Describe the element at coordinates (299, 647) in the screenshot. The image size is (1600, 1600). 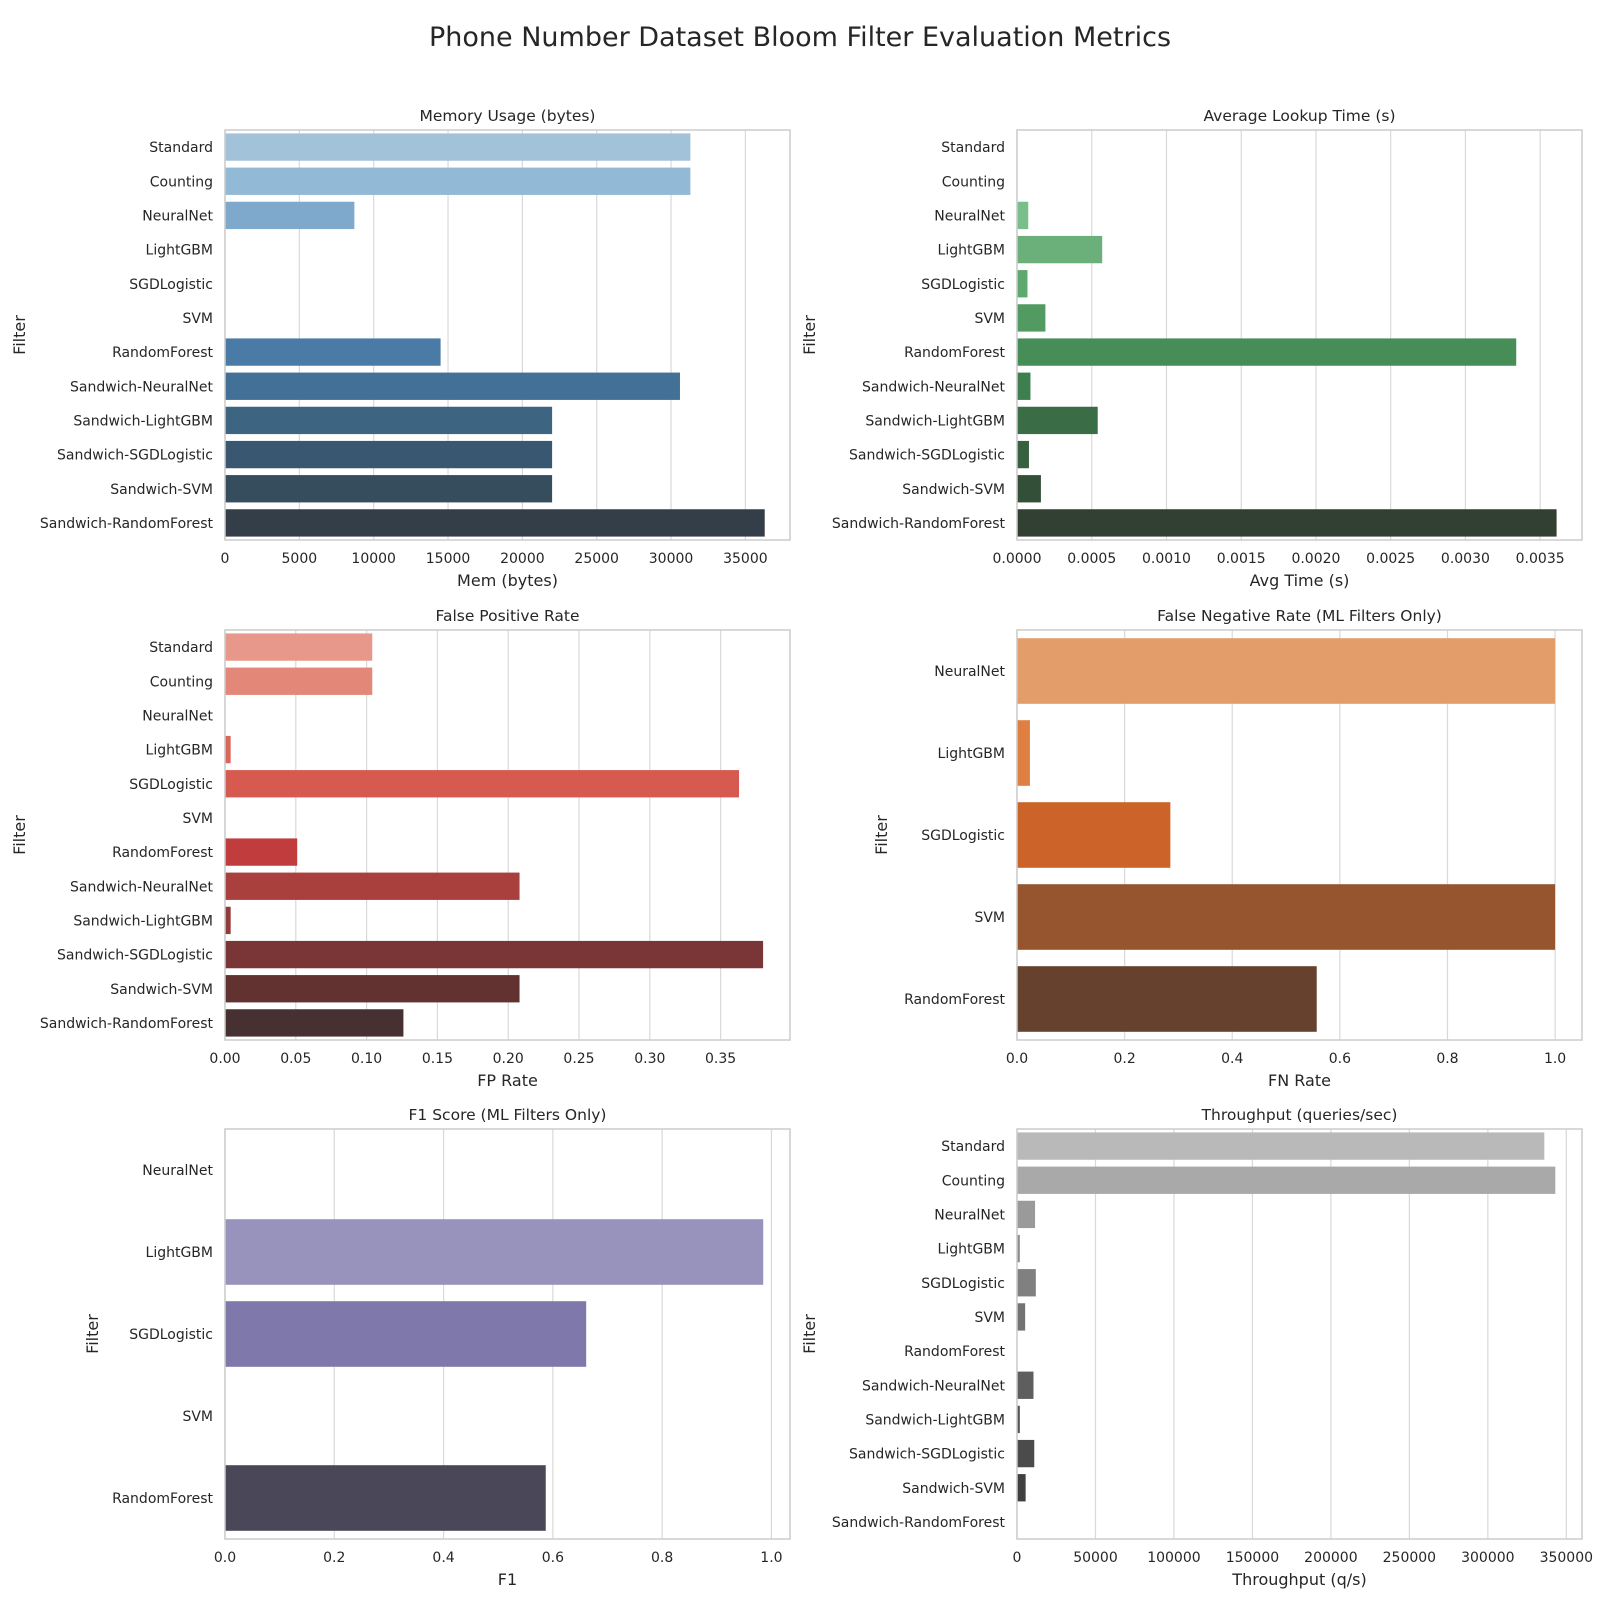
I see `bar-standard` at that location.